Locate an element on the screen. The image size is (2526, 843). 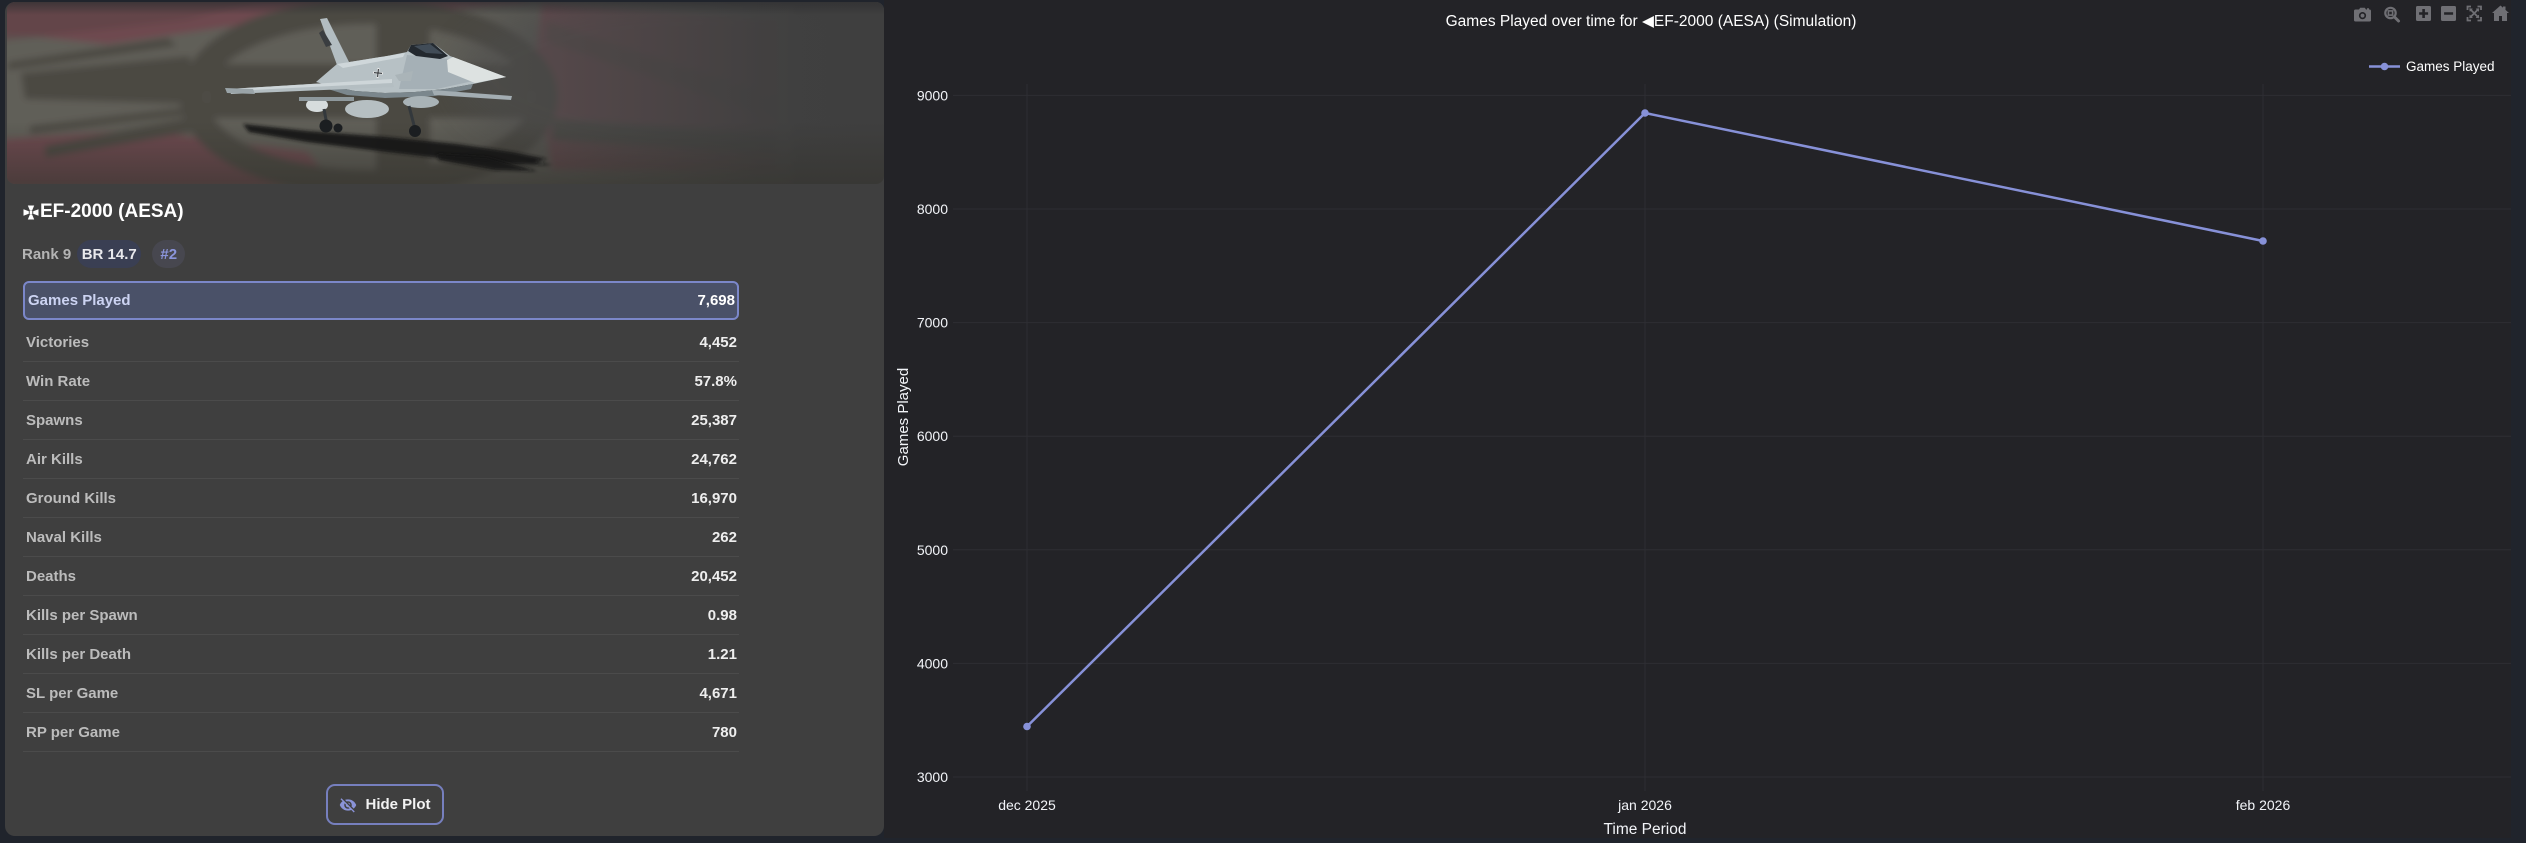
svg-text: 7000 is located at coordinates (932, 323).